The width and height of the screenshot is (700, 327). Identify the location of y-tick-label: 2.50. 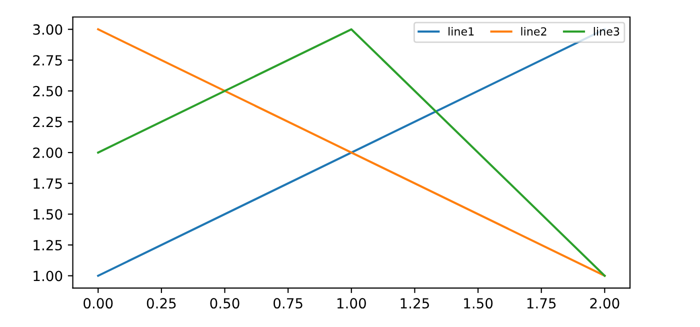
(47, 91).